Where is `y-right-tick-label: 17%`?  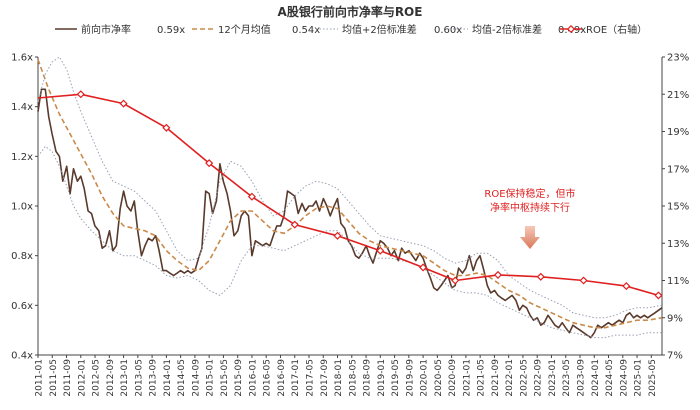 y-right-tick-label: 17% is located at coordinates (678, 169).